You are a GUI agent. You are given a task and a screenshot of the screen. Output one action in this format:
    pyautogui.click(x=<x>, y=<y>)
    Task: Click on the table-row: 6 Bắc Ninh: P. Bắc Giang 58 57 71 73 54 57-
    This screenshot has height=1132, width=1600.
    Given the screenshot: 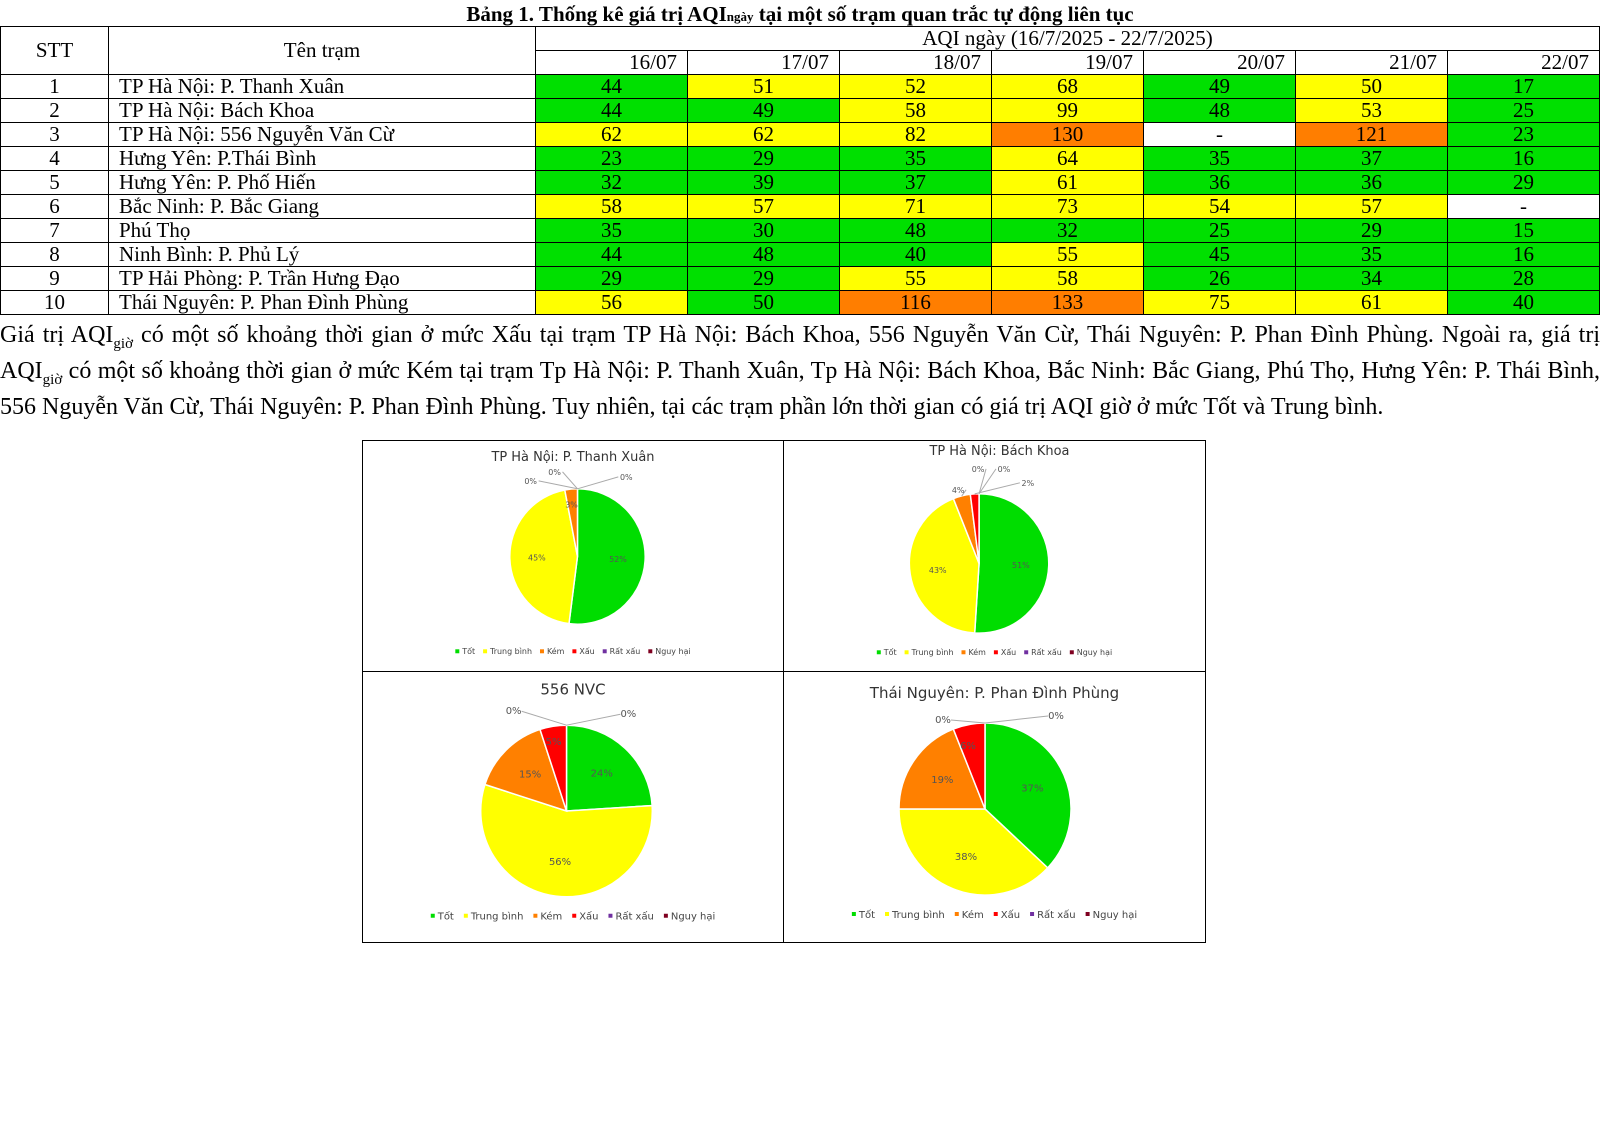 What is the action you would take?
    pyautogui.click(x=800, y=206)
    